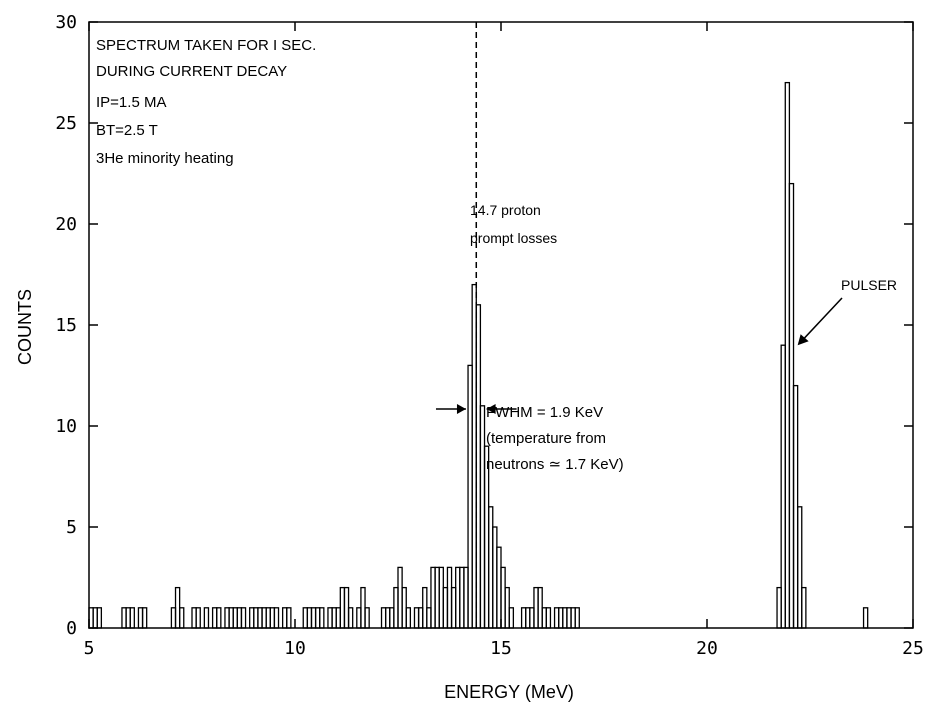  I want to click on x-tick-label: 5, so click(89, 648).